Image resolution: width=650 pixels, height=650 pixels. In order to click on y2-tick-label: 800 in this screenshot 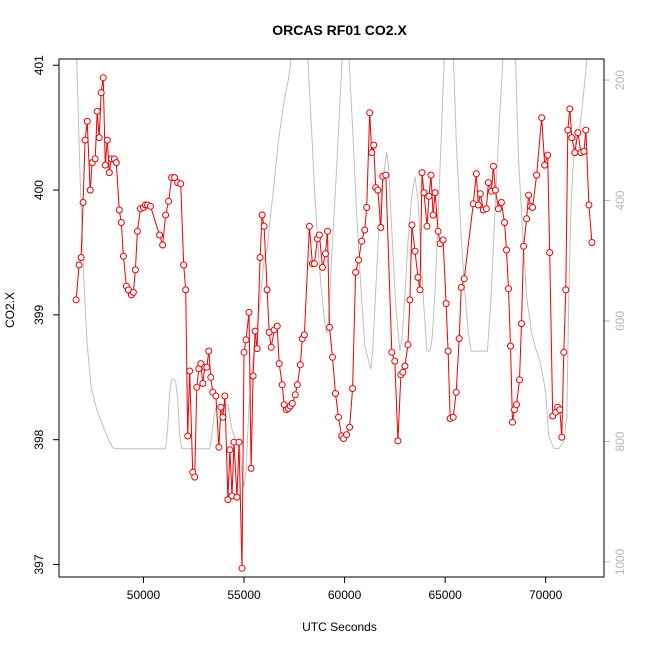, I will do `click(620, 441)`.